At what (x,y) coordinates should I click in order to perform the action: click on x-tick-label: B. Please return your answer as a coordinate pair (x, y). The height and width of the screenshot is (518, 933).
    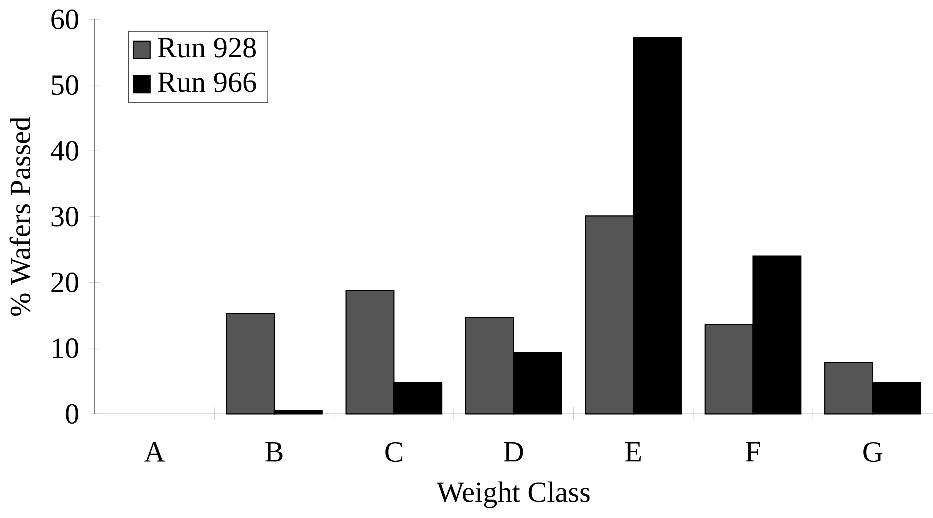
    Looking at the image, I should click on (274, 452).